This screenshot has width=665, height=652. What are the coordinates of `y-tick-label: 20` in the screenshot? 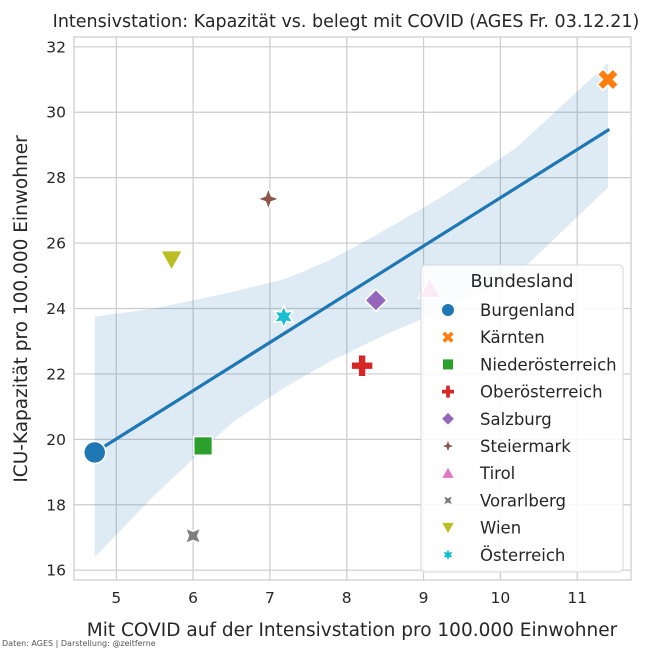 It's located at (56, 440).